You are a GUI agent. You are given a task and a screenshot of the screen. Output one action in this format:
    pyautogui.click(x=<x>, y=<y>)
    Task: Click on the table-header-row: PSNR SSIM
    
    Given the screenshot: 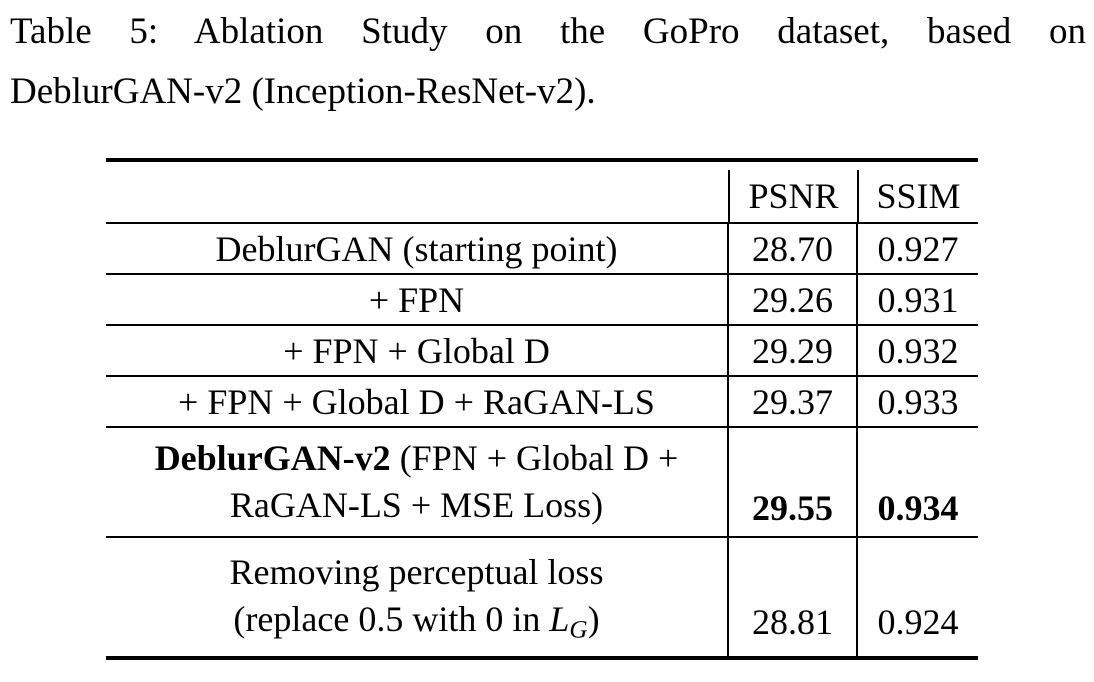 What is the action you would take?
    pyautogui.click(x=542, y=192)
    